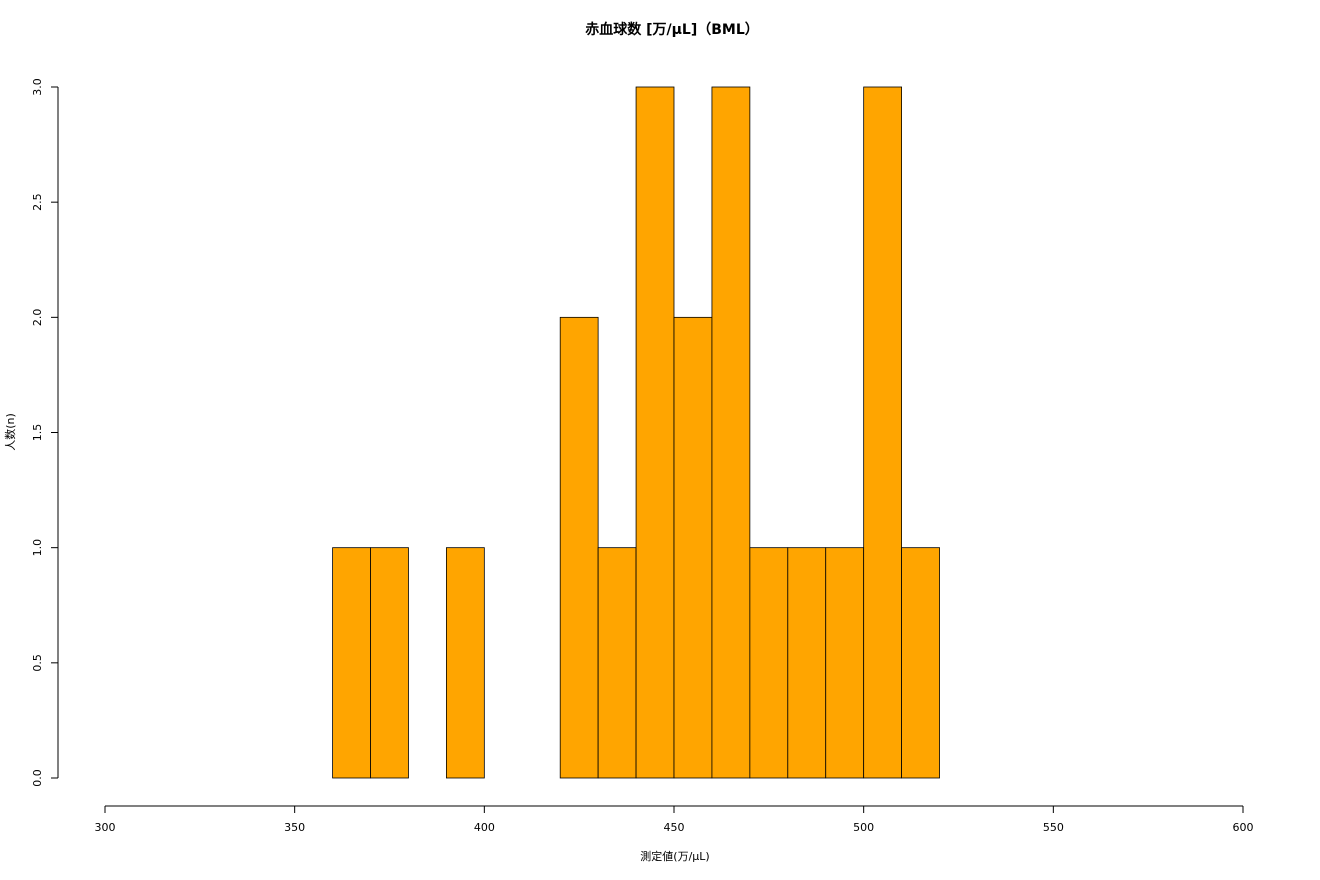 This screenshot has width=1320, height=880. Describe the element at coordinates (484, 827) in the screenshot. I see `x-tick-label: 400` at that location.